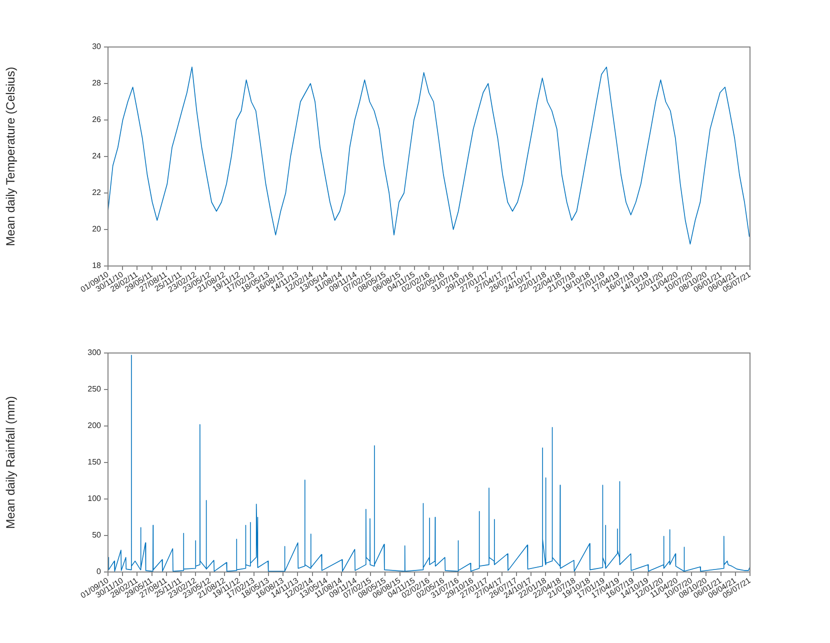 This screenshot has width=830, height=643. I want to click on y-tick-label: 28, so click(97, 83).